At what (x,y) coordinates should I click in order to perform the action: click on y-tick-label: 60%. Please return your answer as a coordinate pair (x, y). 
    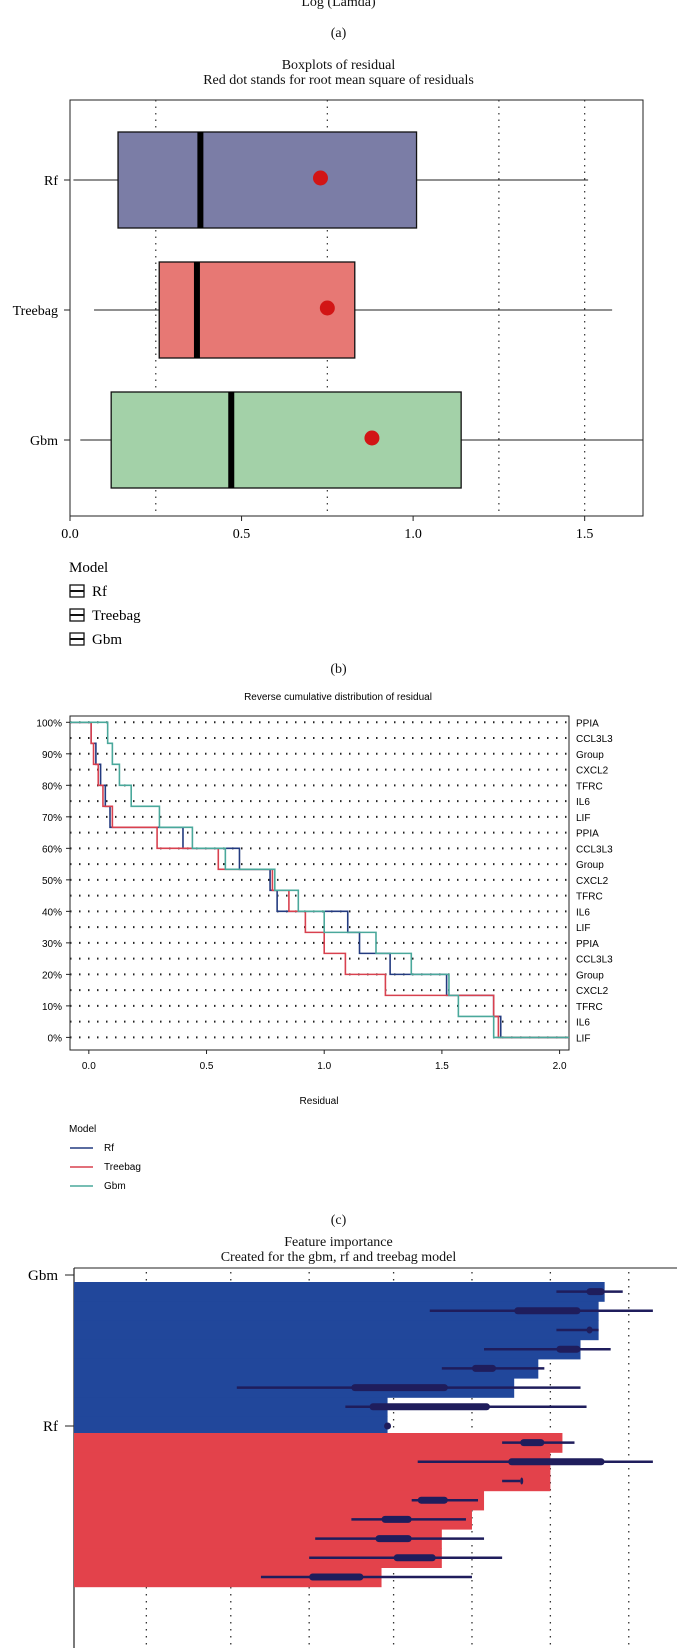
    Looking at the image, I should click on (52, 849).